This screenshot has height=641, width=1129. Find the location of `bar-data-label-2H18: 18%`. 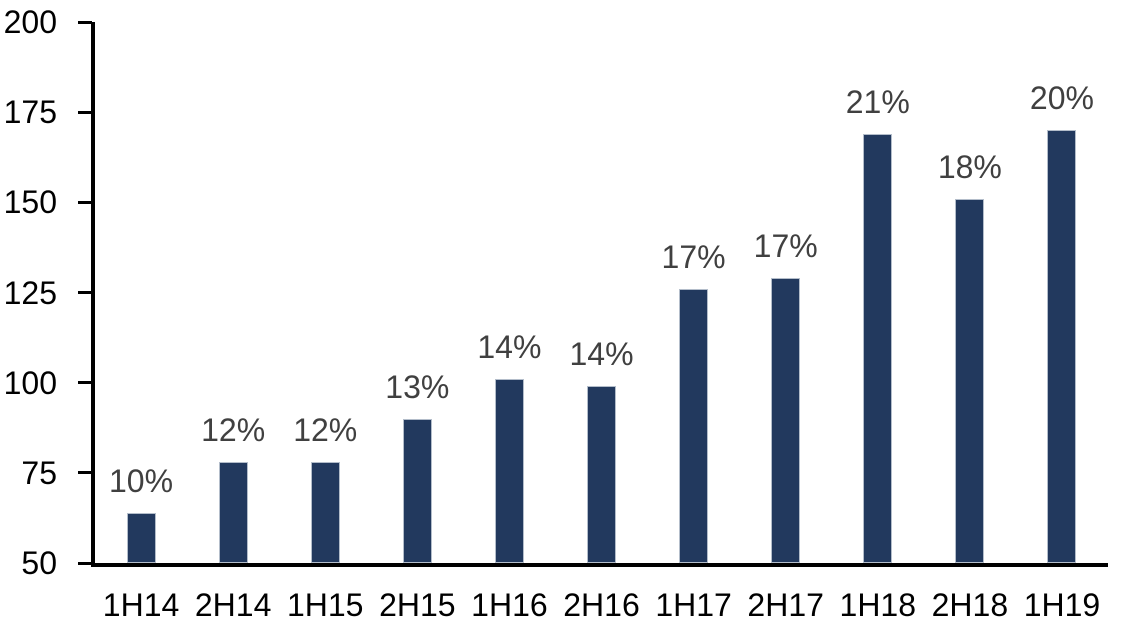

bar-data-label-2H18: 18% is located at coordinates (969, 166).